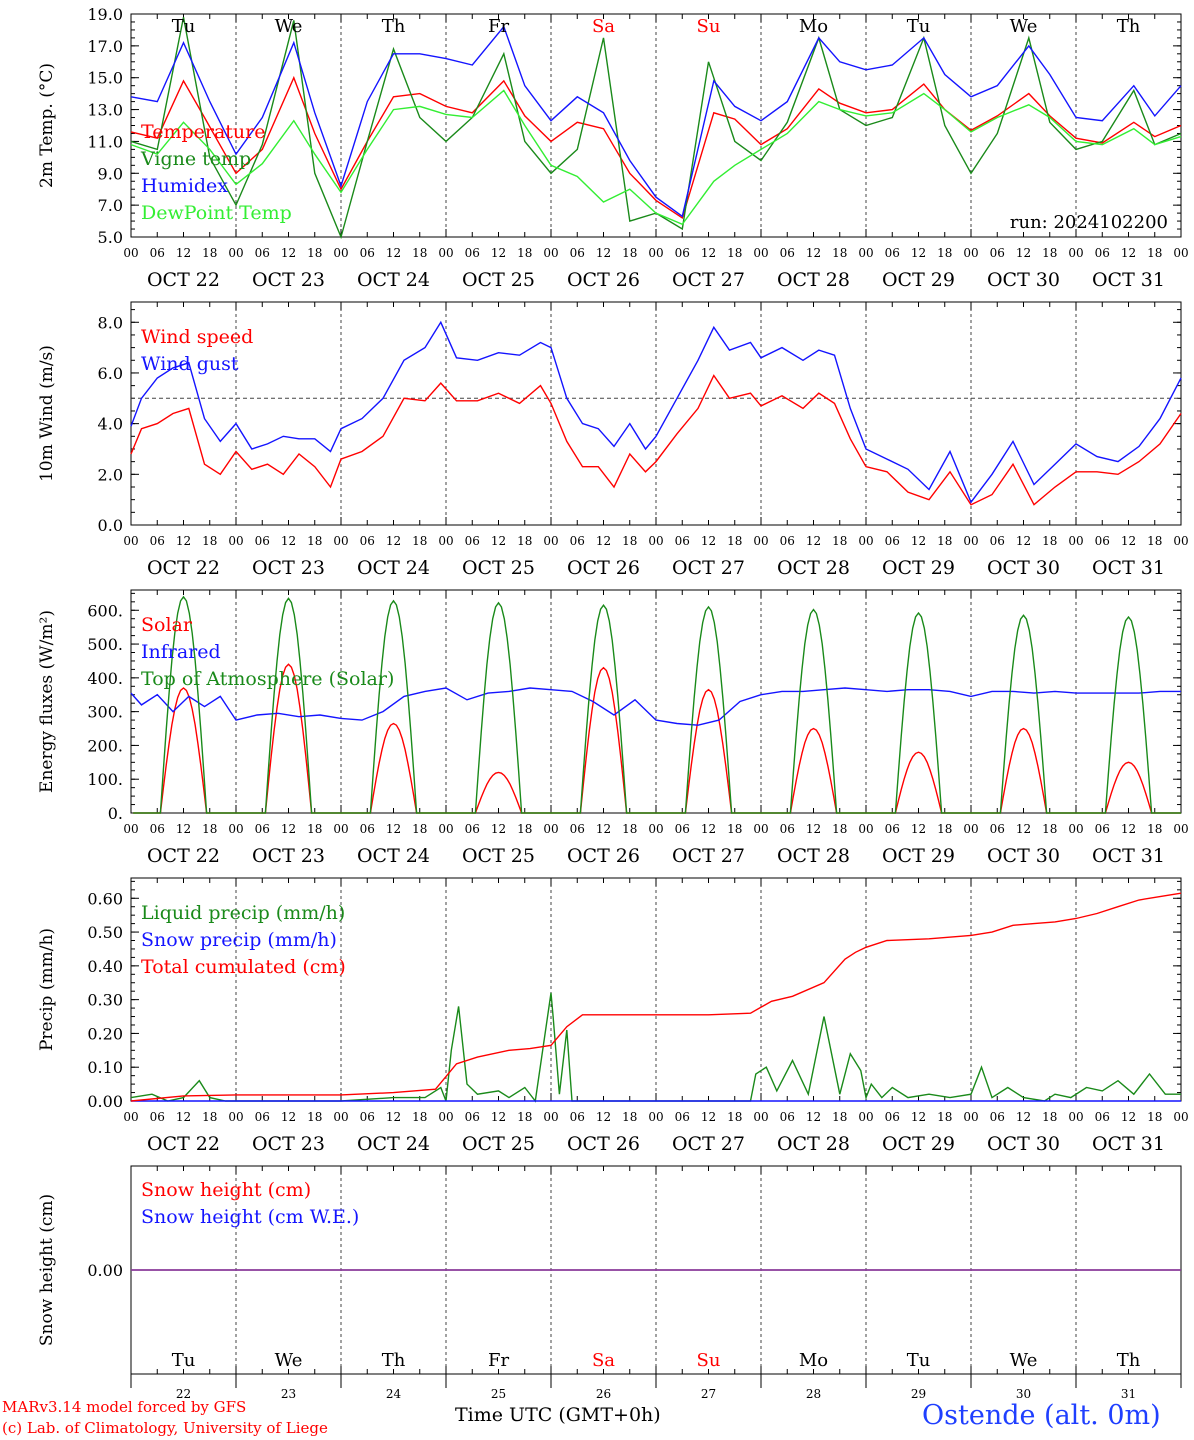  What do you see at coordinates (105, 1000) in the screenshot?
I see `y-tick-label: 0.30` at bounding box center [105, 1000].